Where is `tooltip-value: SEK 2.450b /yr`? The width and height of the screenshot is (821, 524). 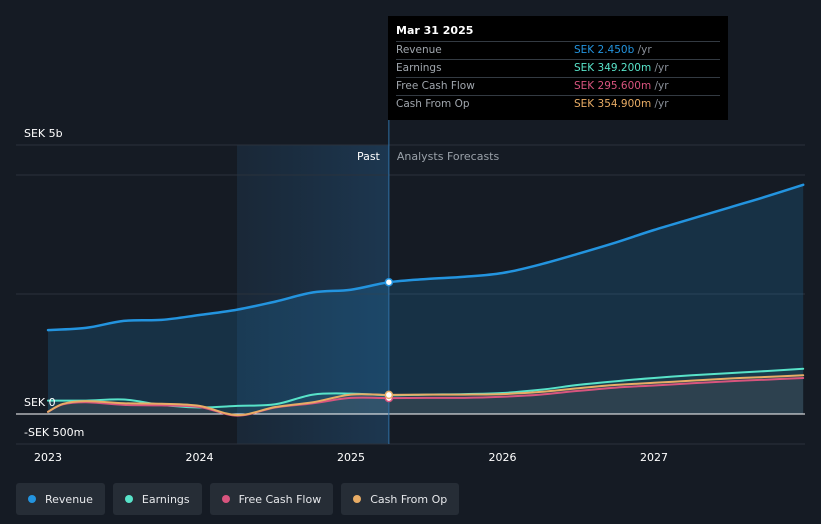
tooltip-value: SEK 2.450b /yr is located at coordinates (613, 50).